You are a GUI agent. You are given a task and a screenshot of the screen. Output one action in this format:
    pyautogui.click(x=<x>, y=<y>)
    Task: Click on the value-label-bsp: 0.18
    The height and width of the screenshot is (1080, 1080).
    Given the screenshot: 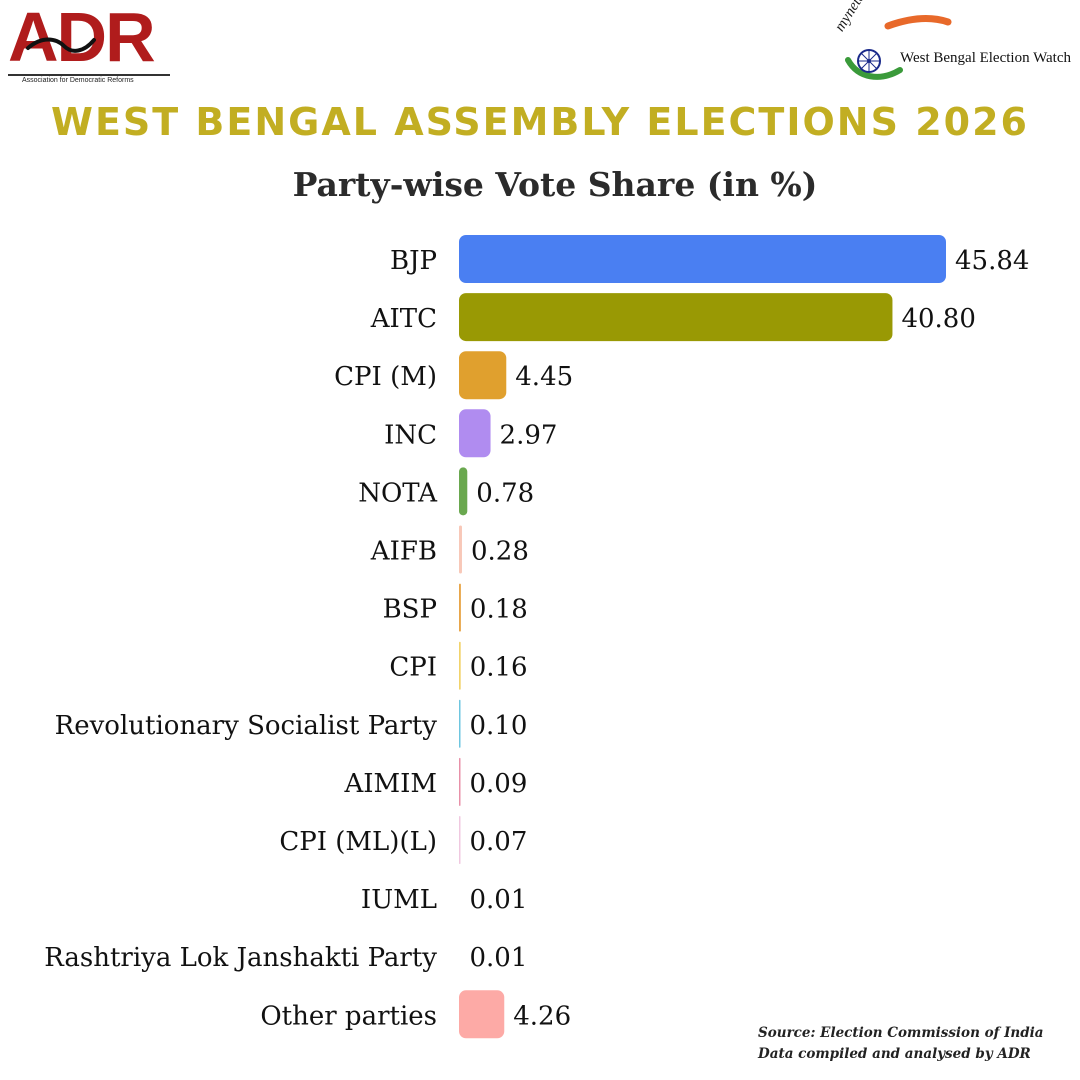 What is the action you would take?
    pyautogui.click(x=499, y=610)
    